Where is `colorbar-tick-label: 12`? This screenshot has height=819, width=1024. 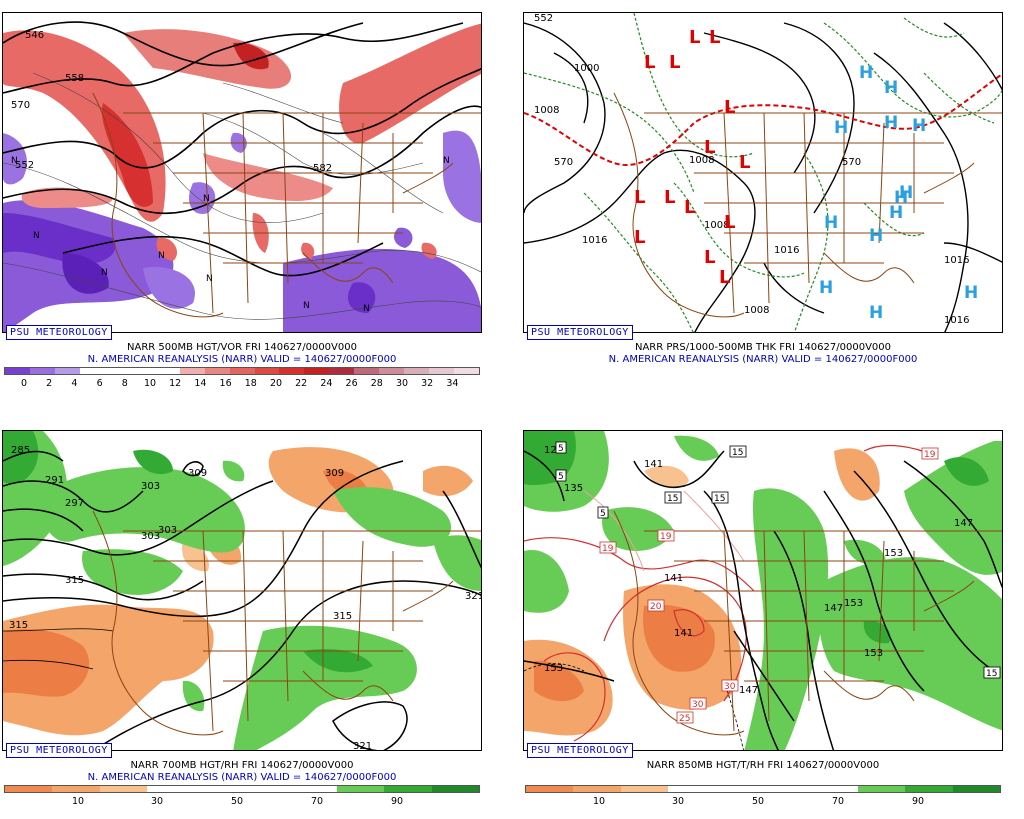
colorbar-tick-label: 12 is located at coordinates (175, 383).